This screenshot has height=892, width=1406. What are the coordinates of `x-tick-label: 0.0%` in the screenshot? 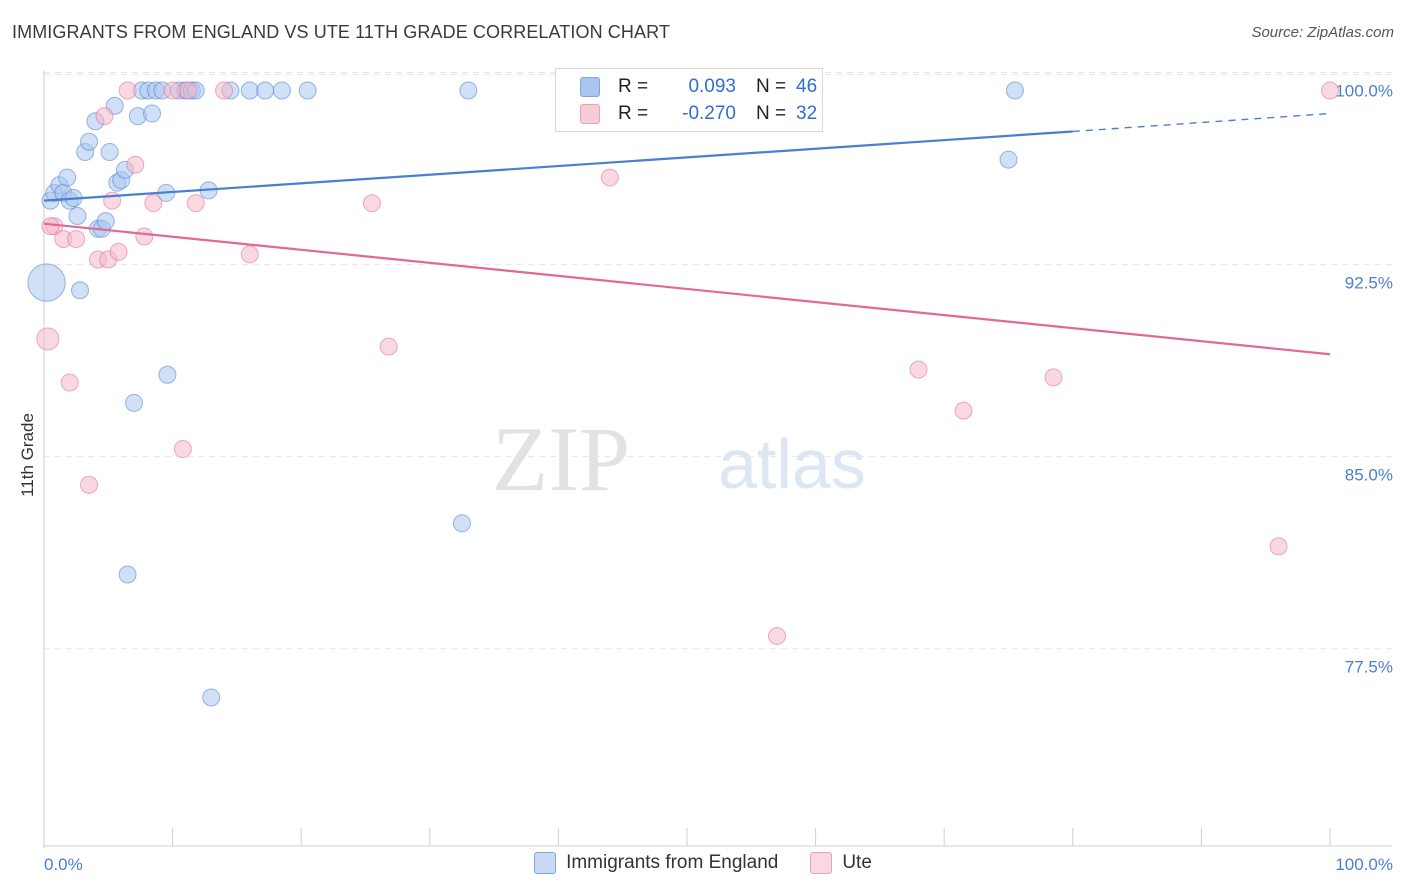 It's located at (63, 864).